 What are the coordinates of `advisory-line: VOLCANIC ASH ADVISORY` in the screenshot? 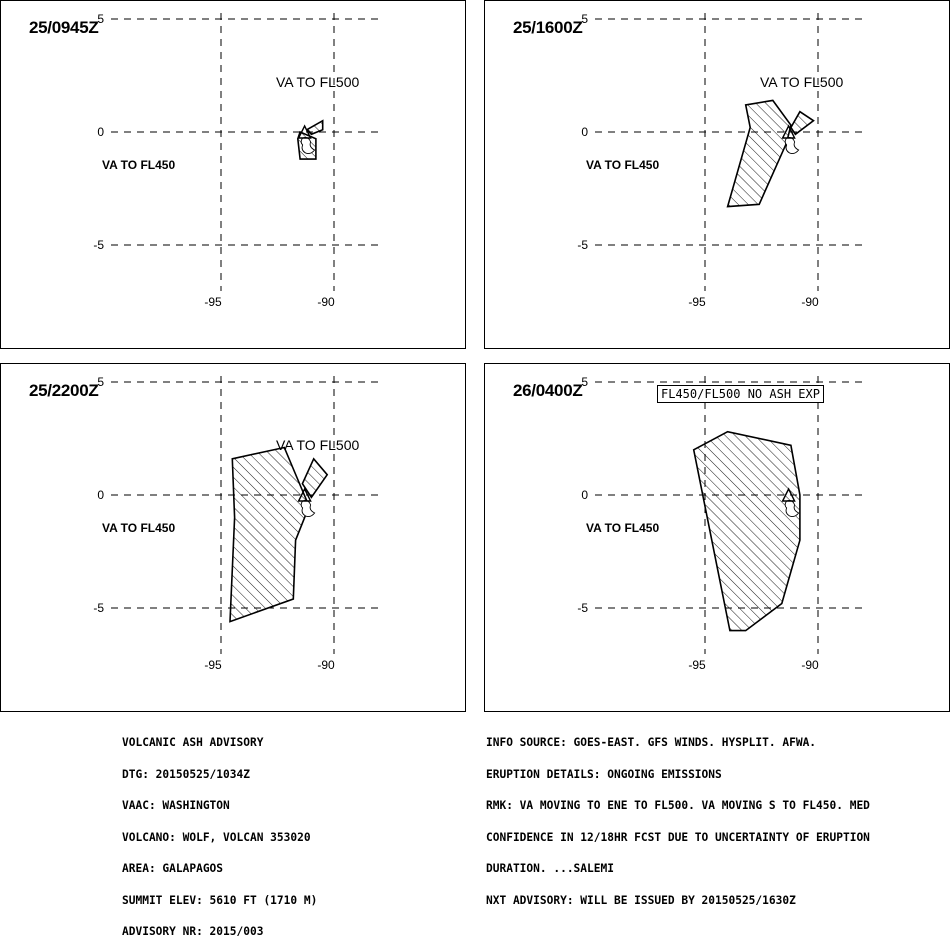 It's located at (193, 742).